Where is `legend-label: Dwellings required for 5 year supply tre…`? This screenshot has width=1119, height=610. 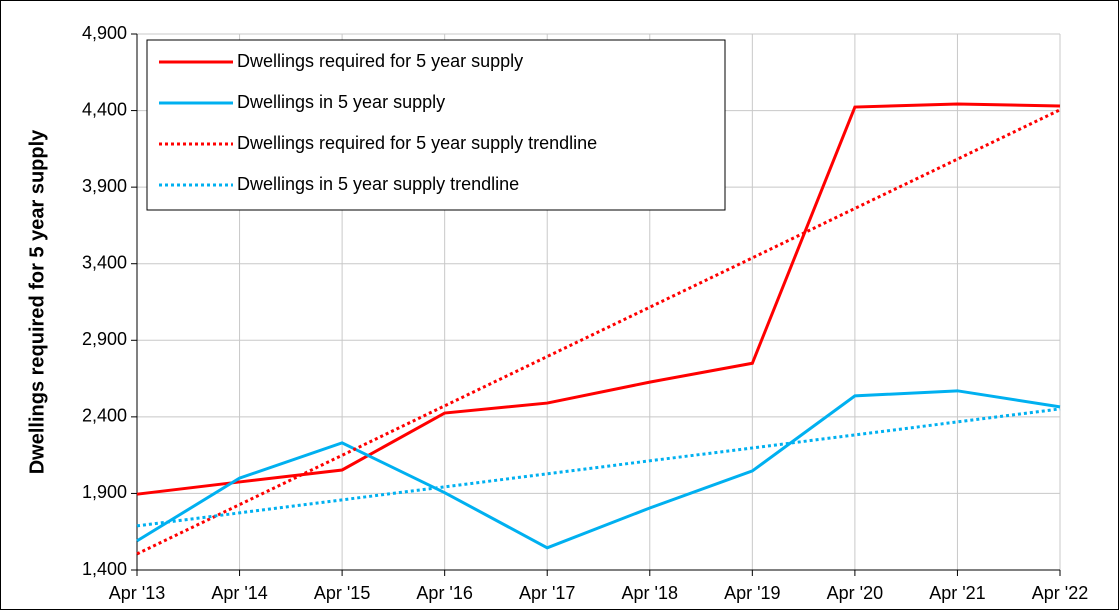 legend-label: Dwellings required for 5 year supply tre… is located at coordinates (417, 143).